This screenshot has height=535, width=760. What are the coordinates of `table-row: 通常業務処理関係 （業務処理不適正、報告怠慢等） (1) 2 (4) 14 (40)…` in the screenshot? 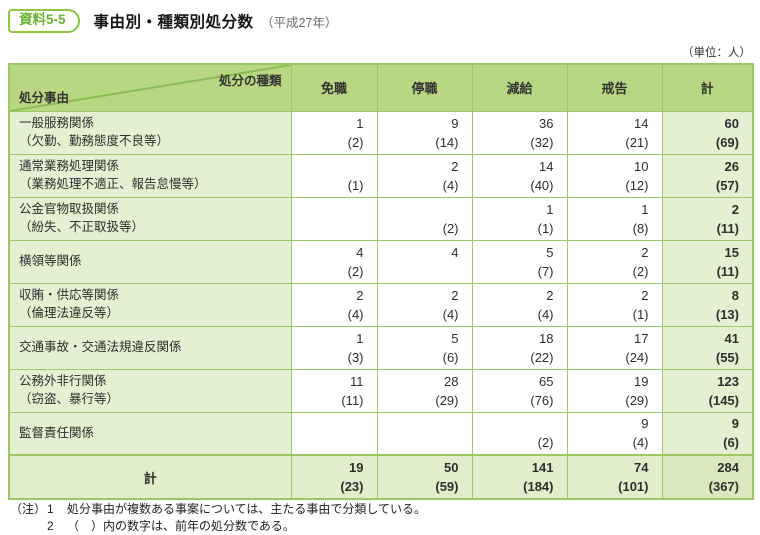 It's located at (381, 175).